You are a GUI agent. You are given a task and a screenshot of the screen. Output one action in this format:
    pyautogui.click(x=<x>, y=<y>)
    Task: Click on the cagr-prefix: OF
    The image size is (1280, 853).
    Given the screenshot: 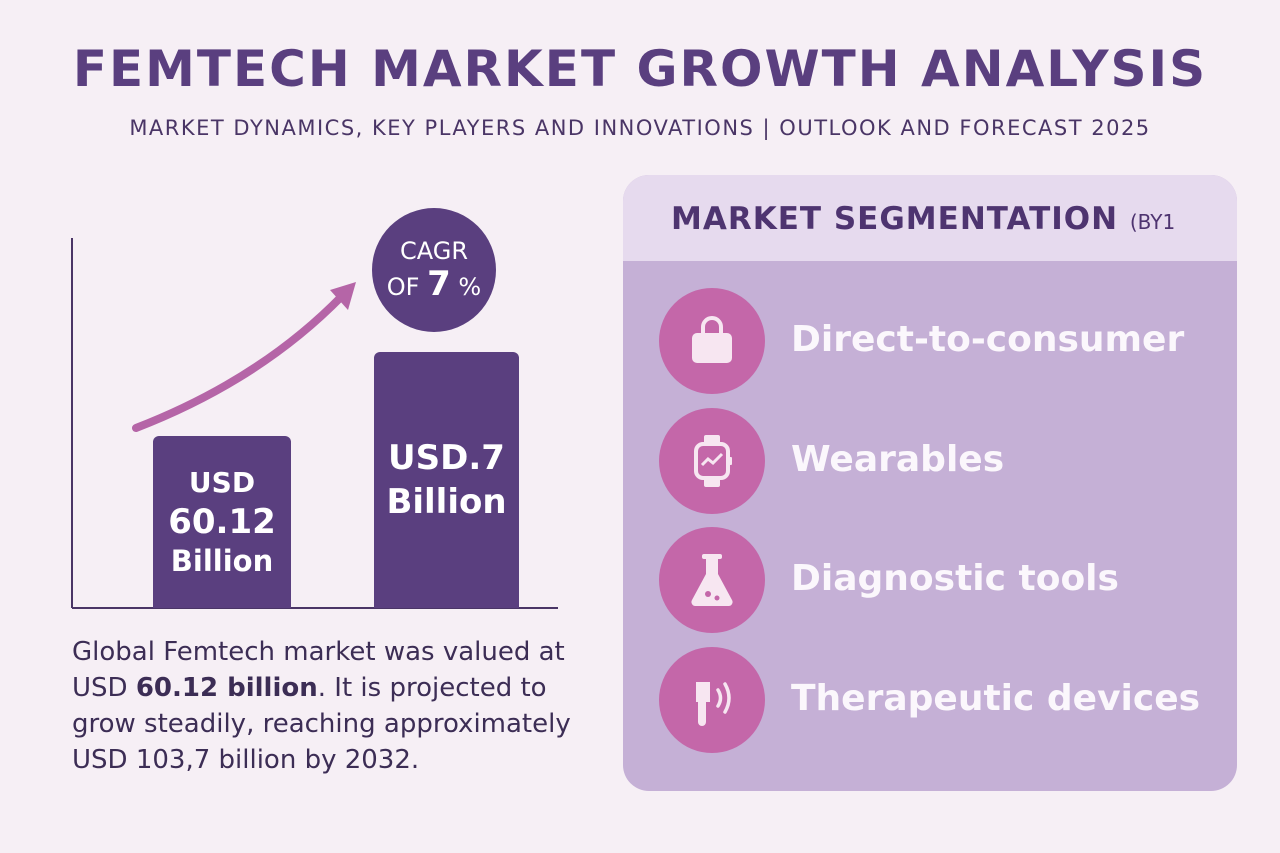 What is the action you would take?
    pyautogui.click(x=403, y=286)
    